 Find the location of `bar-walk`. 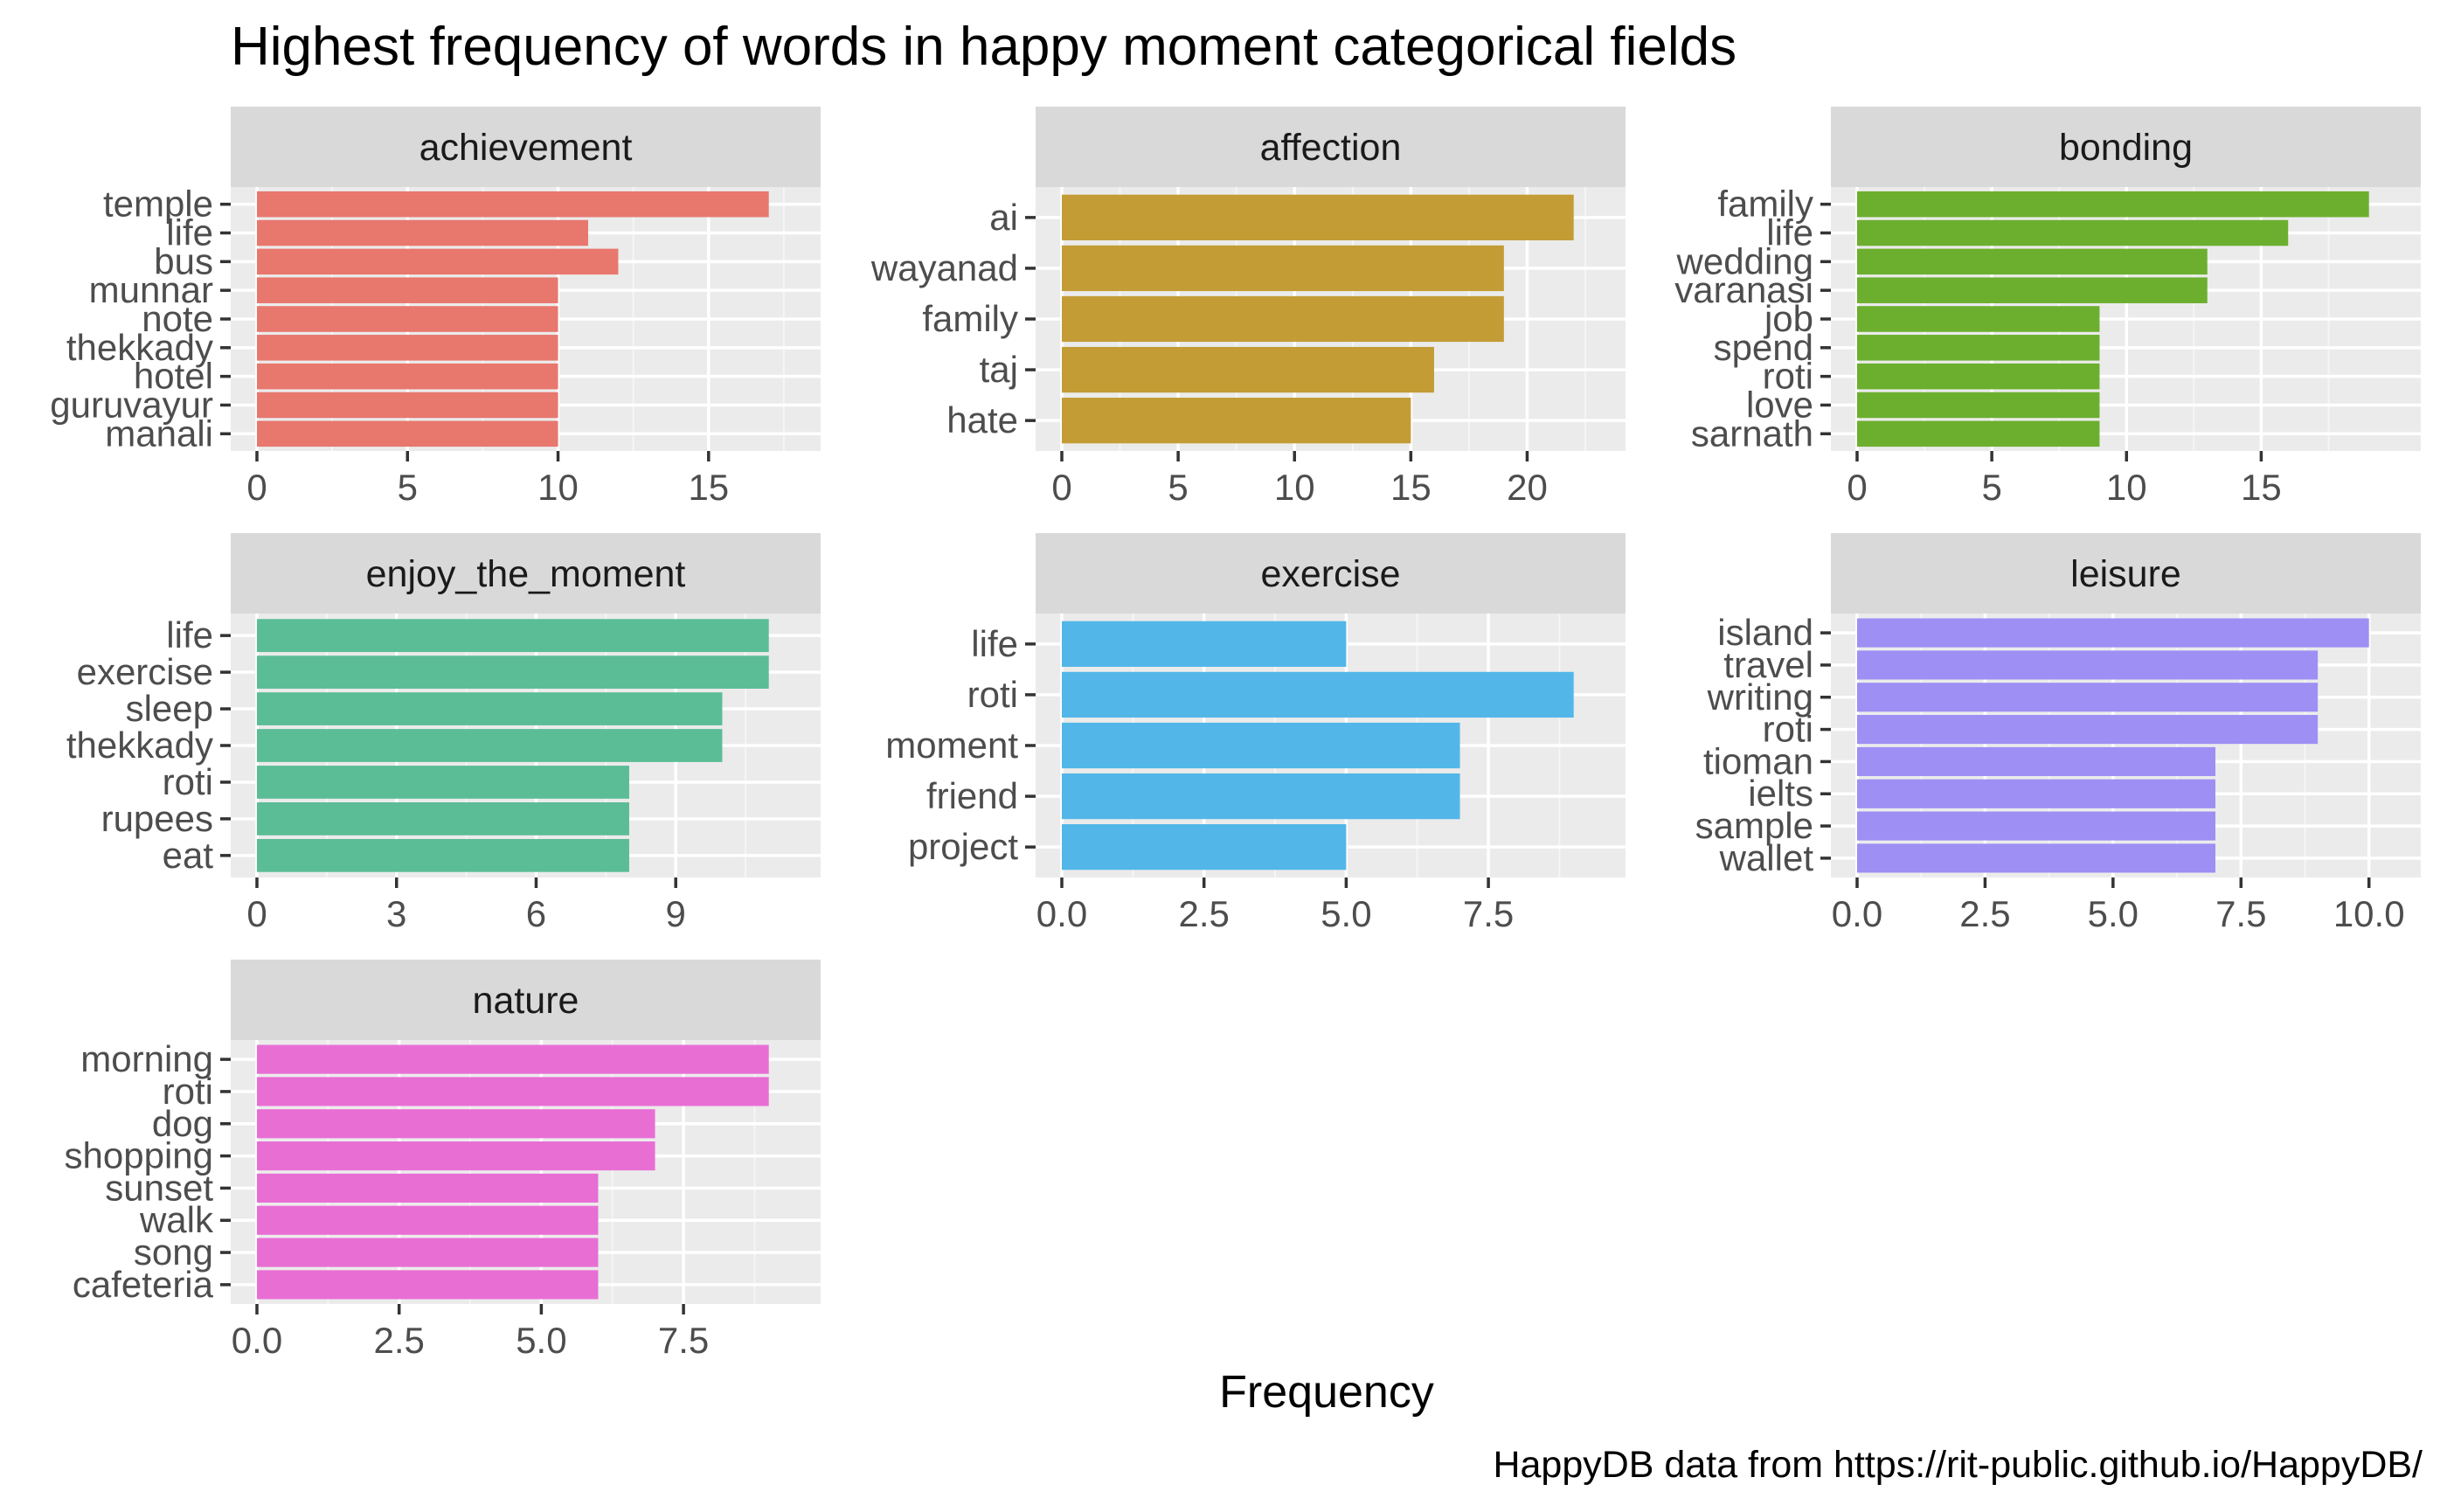

bar-walk is located at coordinates (428, 1220).